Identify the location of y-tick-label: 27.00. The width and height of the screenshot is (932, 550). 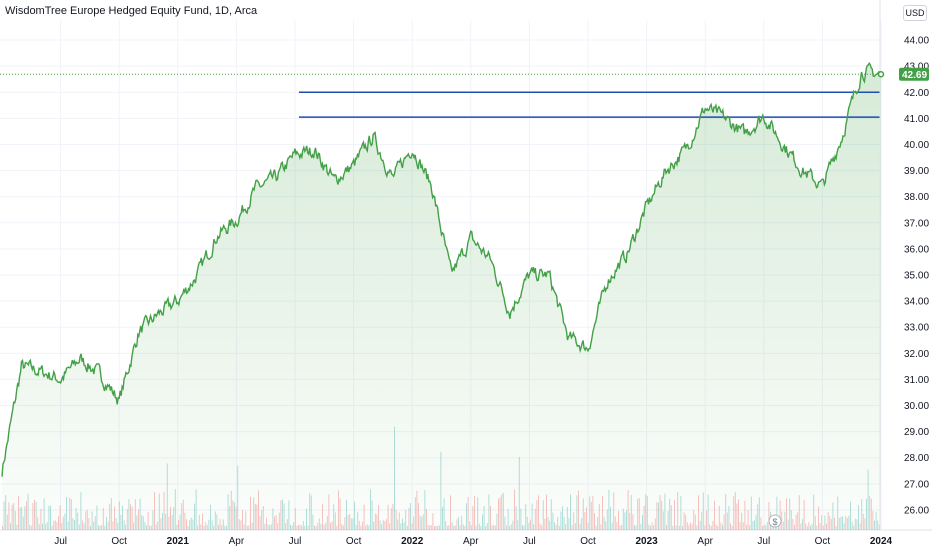
(916, 484).